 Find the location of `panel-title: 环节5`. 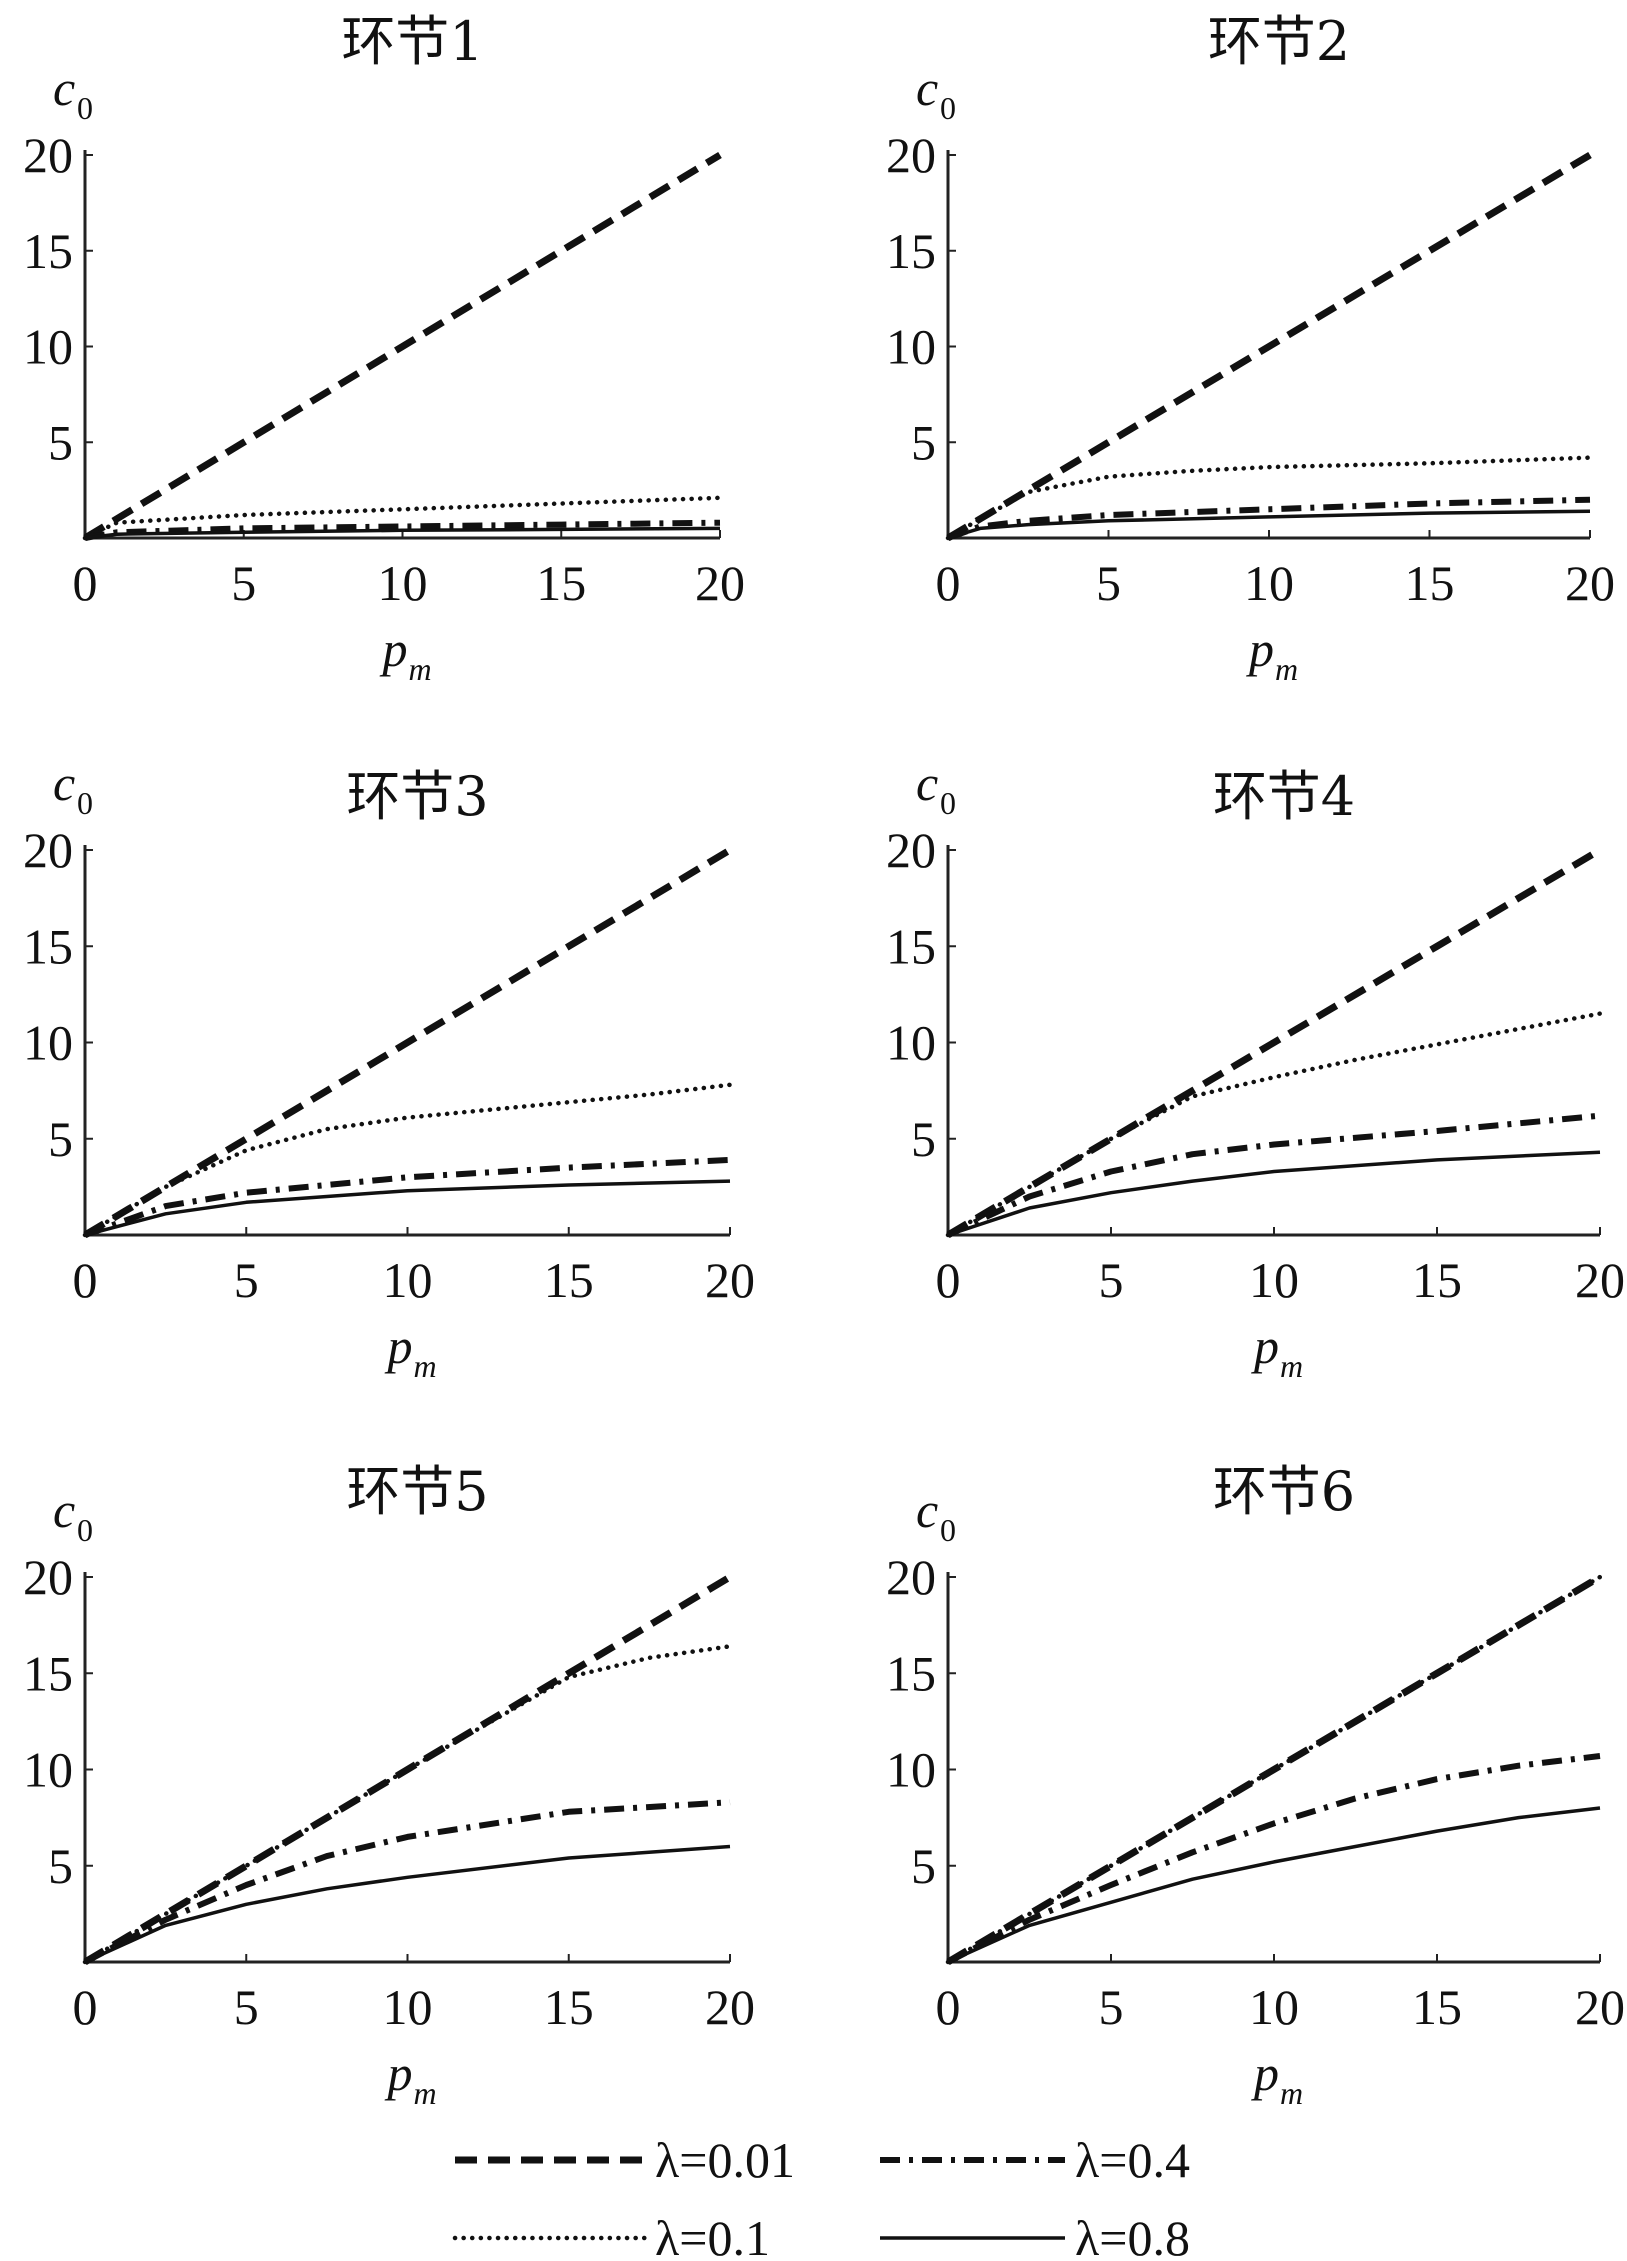

panel-title: 环节5 is located at coordinates (417, 1491).